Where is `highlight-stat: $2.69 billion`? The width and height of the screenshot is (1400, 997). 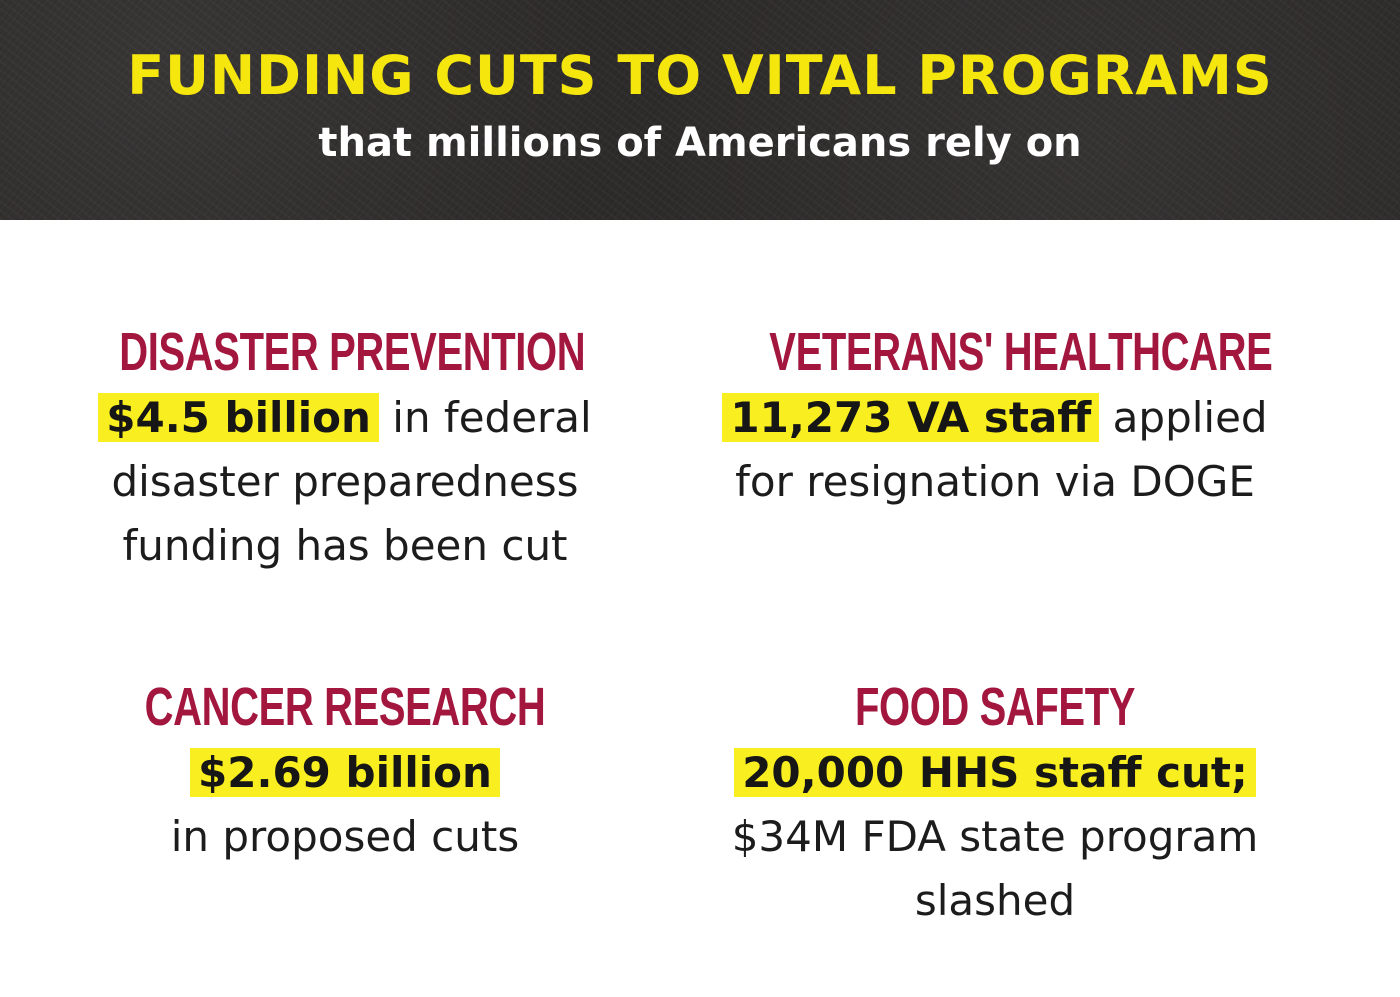 highlight-stat: $2.69 billion is located at coordinates (345, 772).